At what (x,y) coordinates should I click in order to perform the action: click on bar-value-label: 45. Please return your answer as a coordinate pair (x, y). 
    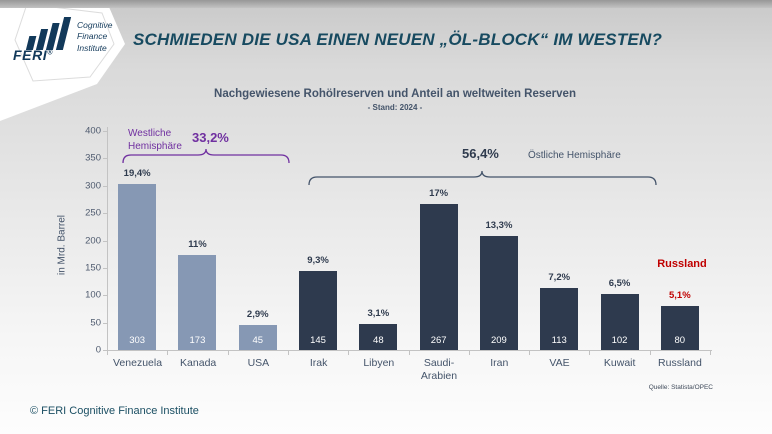
    Looking at the image, I should click on (258, 340).